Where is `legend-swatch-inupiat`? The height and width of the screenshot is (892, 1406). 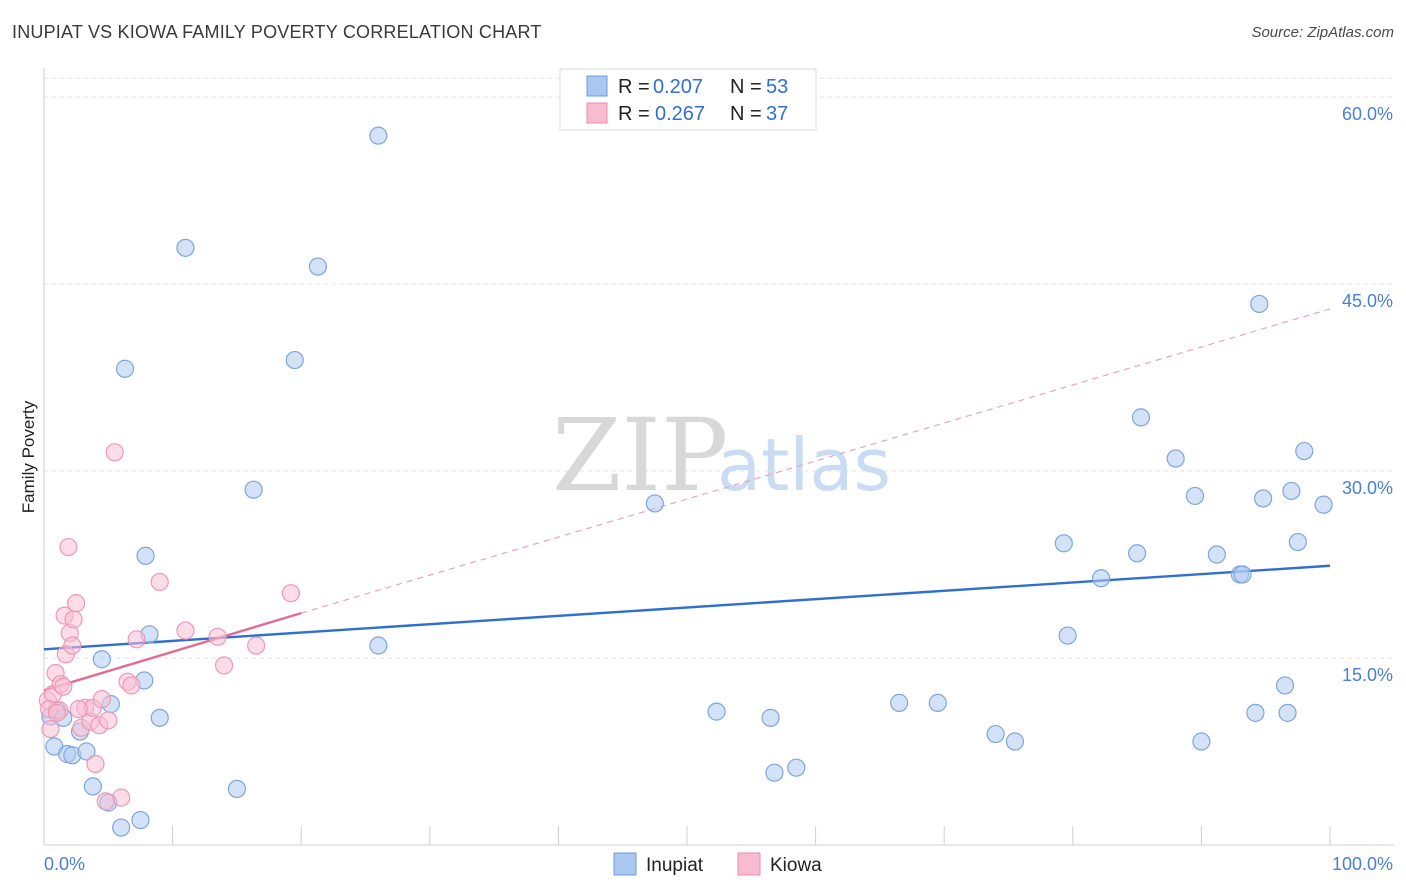 legend-swatch-inupiat is located at coordinates (597, 86).